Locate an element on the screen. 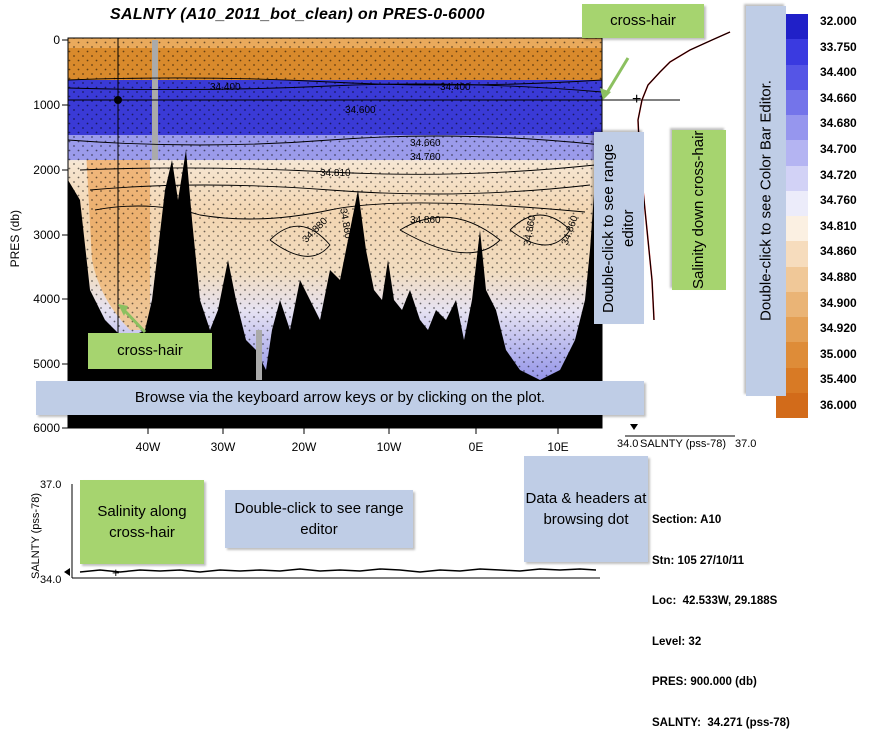 The width and height of the screenshot is (880, 744). crosshair-callout-top: cross-hair is located at coordinates (643, 21).